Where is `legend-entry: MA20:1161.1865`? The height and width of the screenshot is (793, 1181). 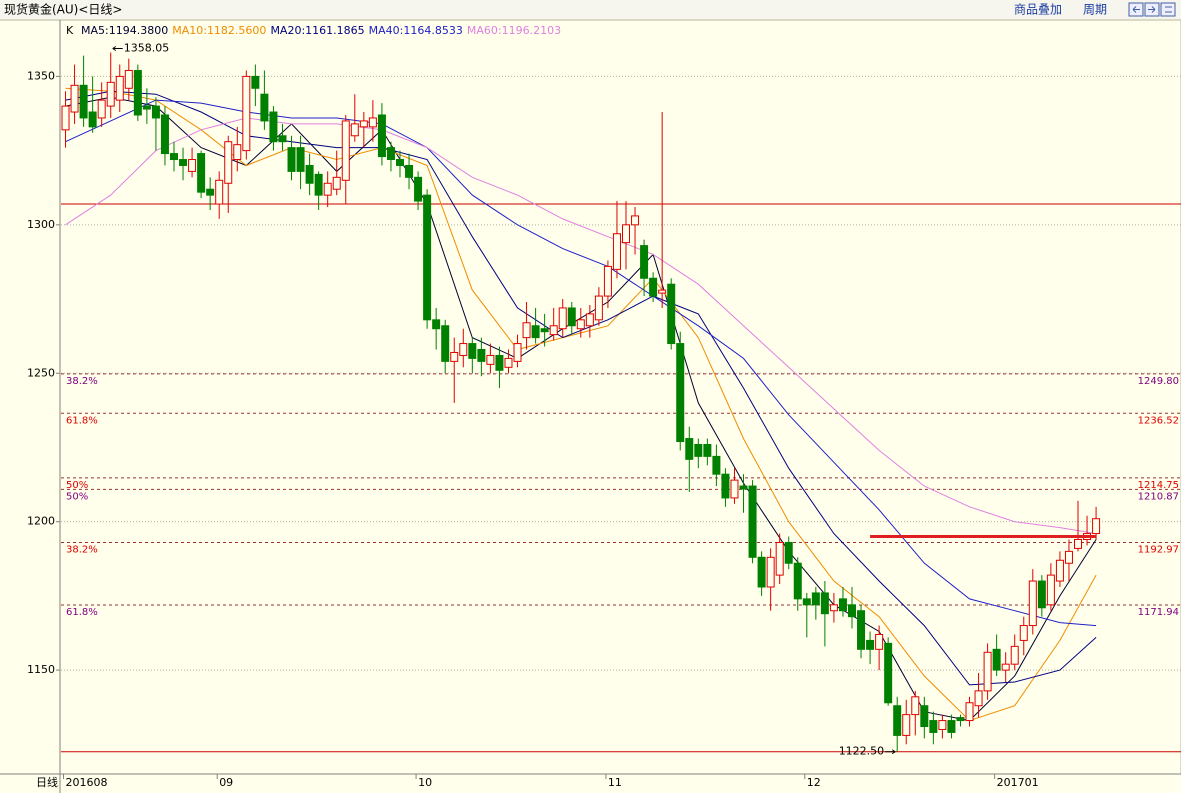
legend-entry: MA20:1161.1865 is located at coordinates (317, 30).